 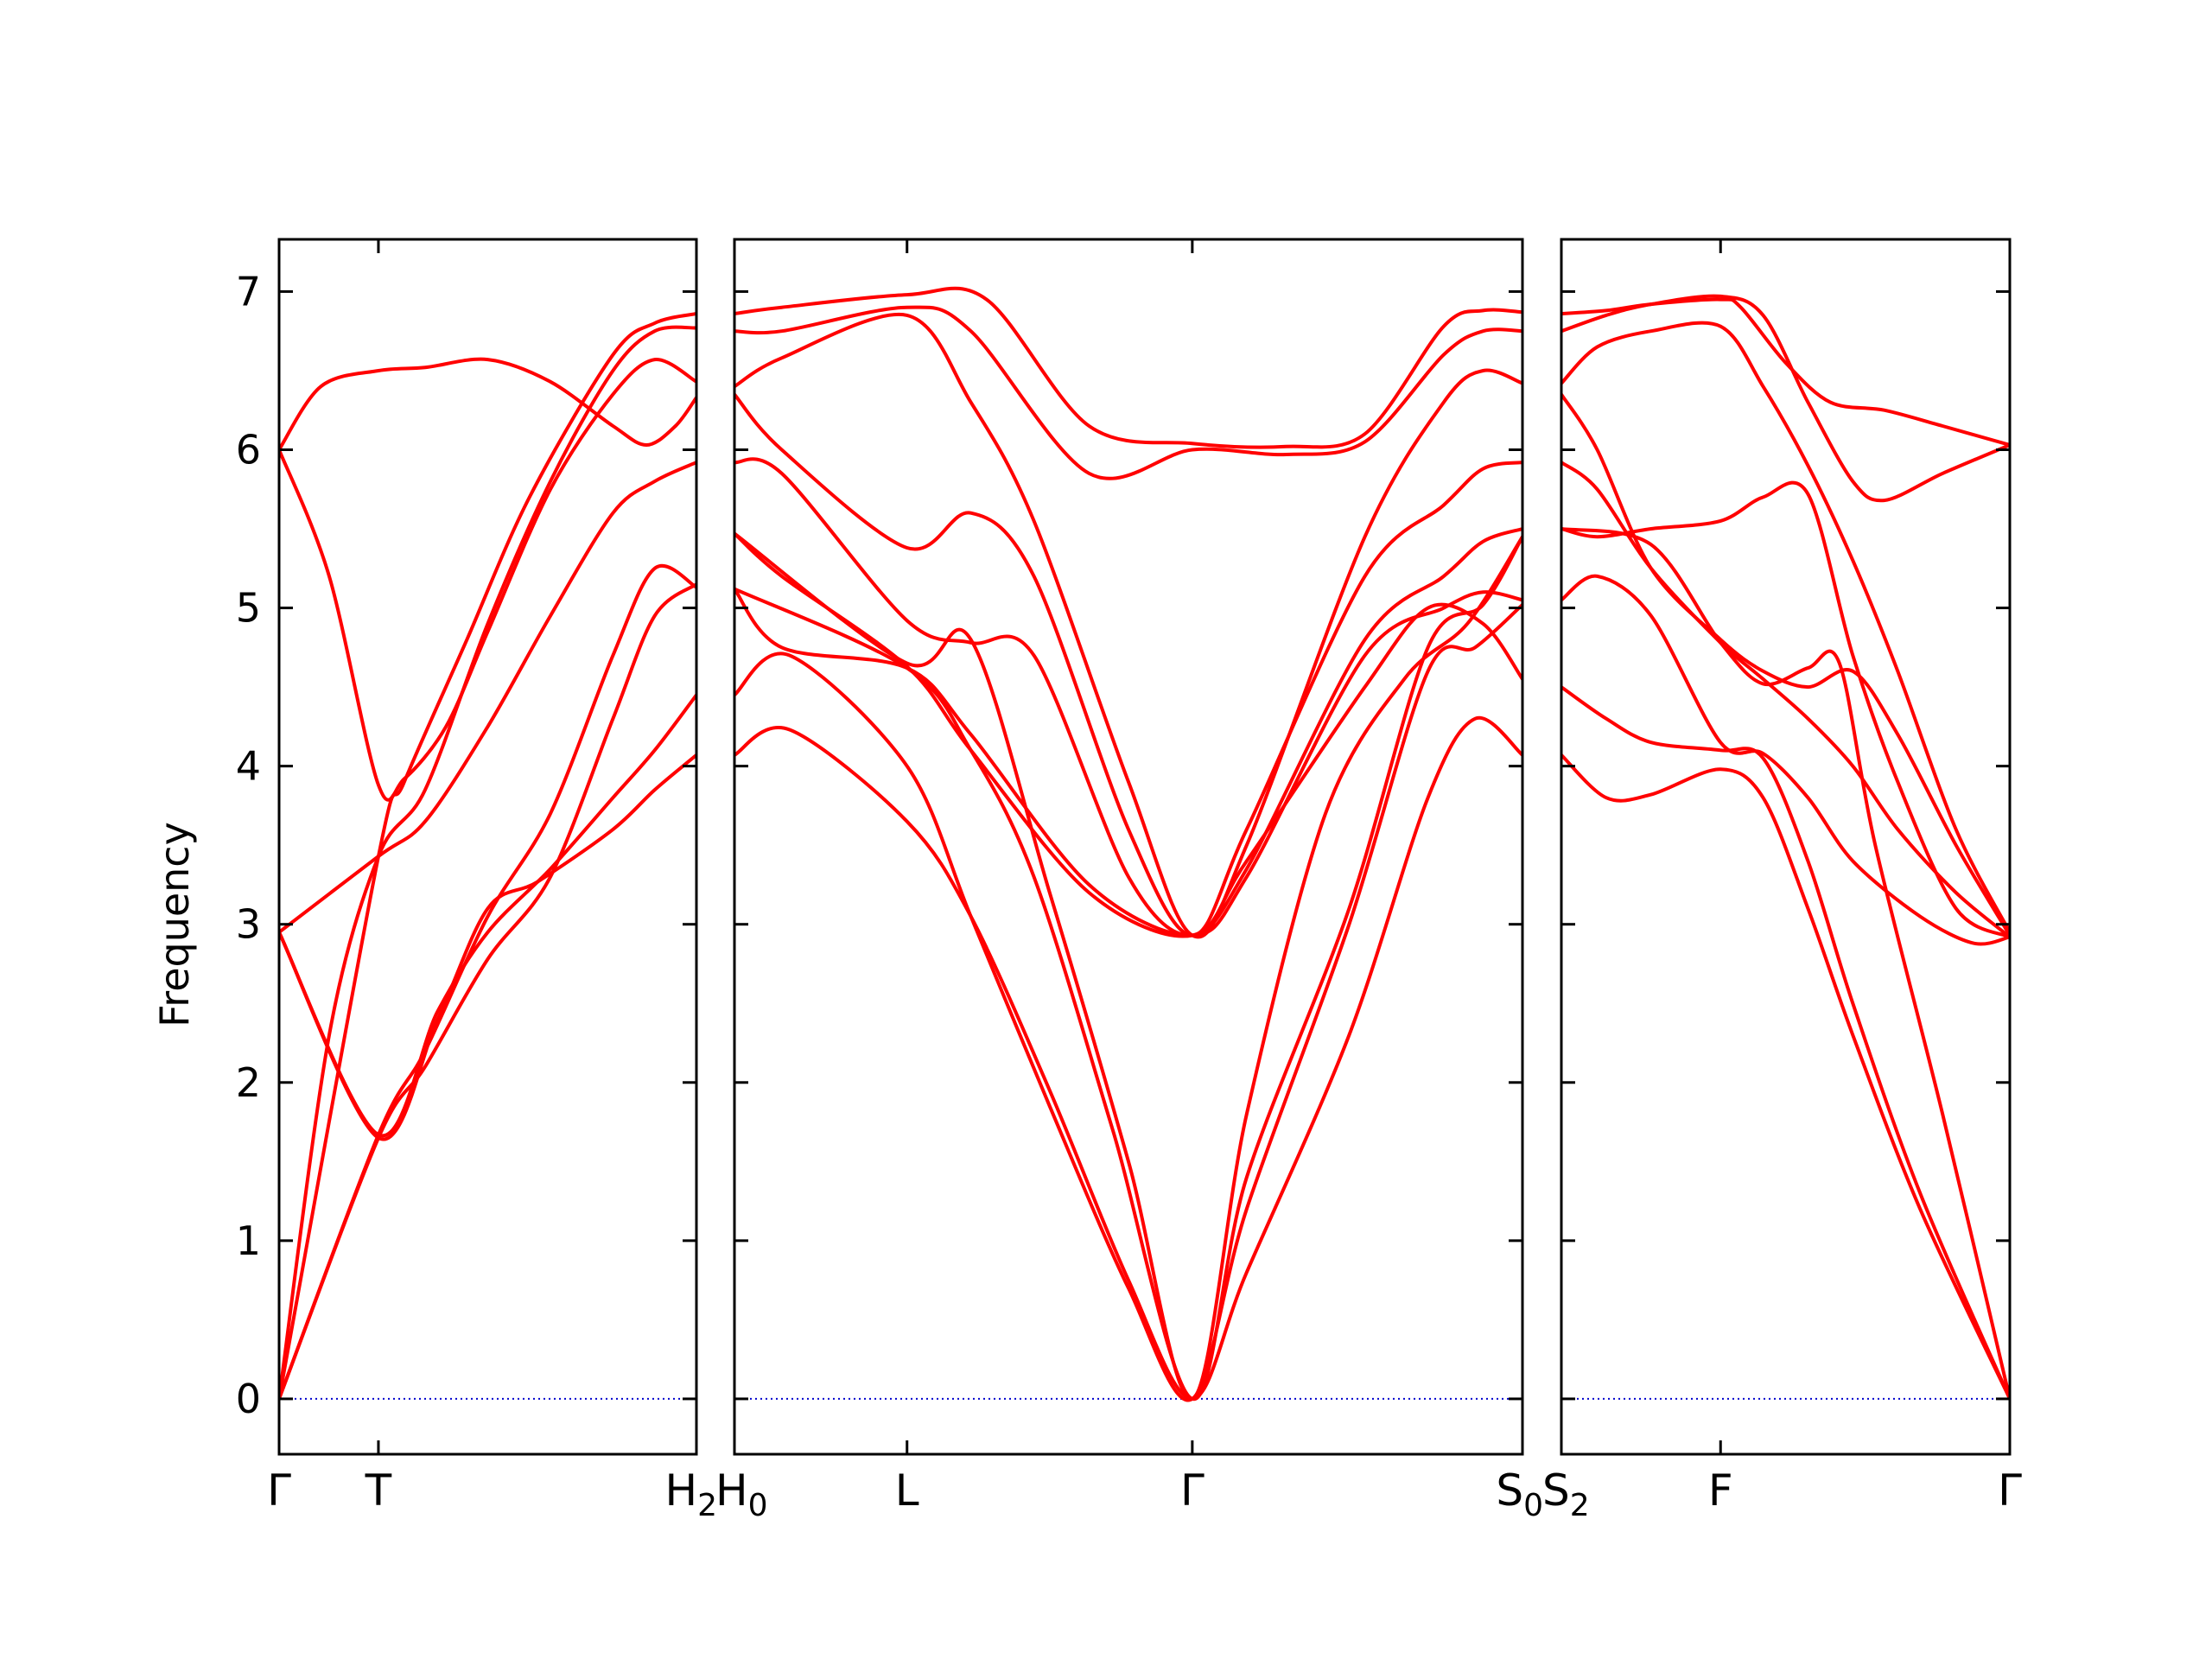 What do you see at coordinates (1519, 1494) in the screenshot?
I see `x-tick-label: S0` at bounding box center [1519, 1494].